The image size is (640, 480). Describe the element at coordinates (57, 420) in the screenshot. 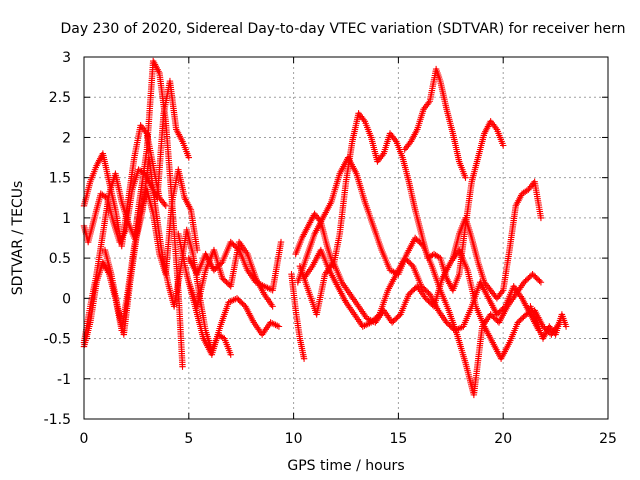

I see `y-tick-label: -1.5` at that location.